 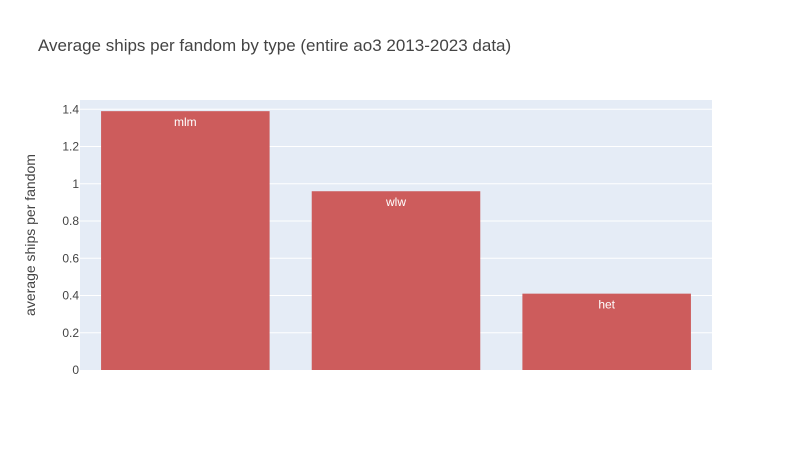 I want to click on bar-het, so click(x=606, y=331).